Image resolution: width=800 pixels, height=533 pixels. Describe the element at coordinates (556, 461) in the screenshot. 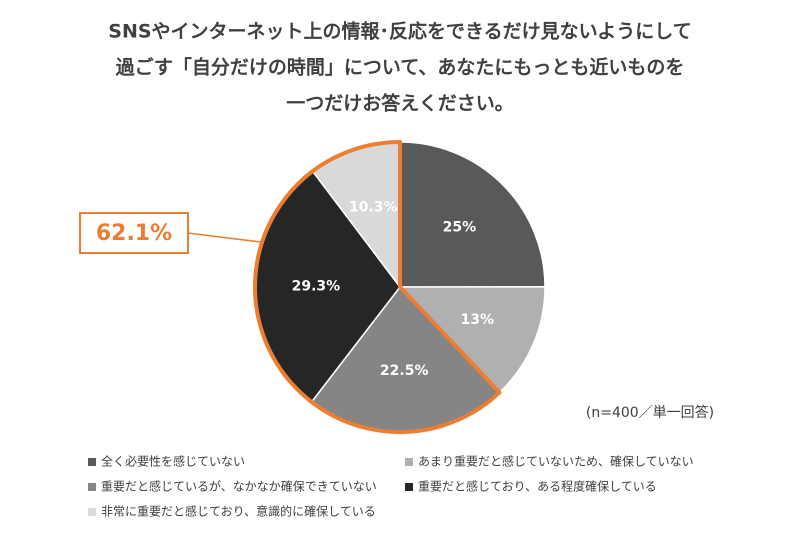

I see `legend-label: あまり重要だと感じていないため、確保していない` at that location.